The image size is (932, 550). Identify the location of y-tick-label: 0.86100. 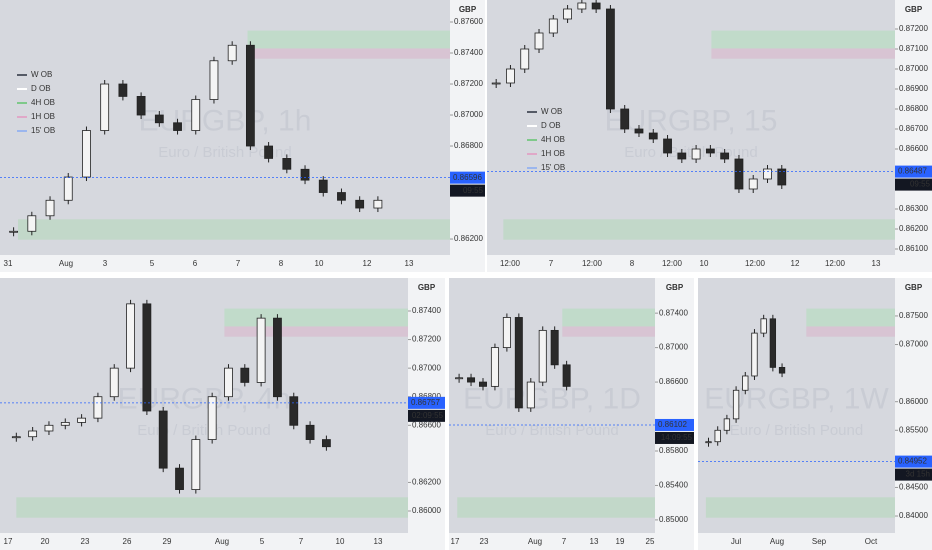
(913, 248).